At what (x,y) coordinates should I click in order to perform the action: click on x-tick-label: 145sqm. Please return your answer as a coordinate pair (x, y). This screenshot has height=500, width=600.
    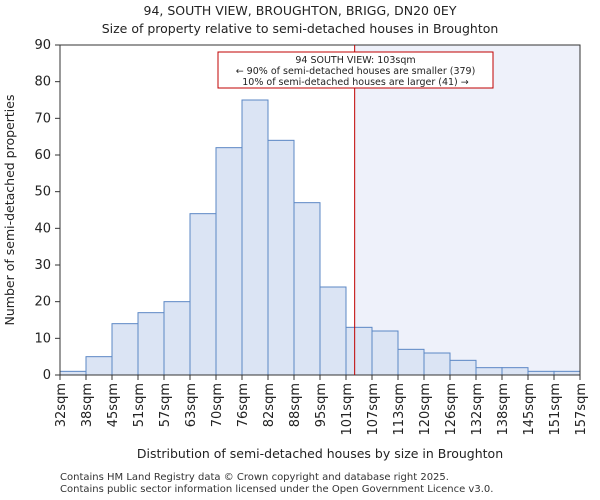
    Looking at the image, I should click on (529, 409).